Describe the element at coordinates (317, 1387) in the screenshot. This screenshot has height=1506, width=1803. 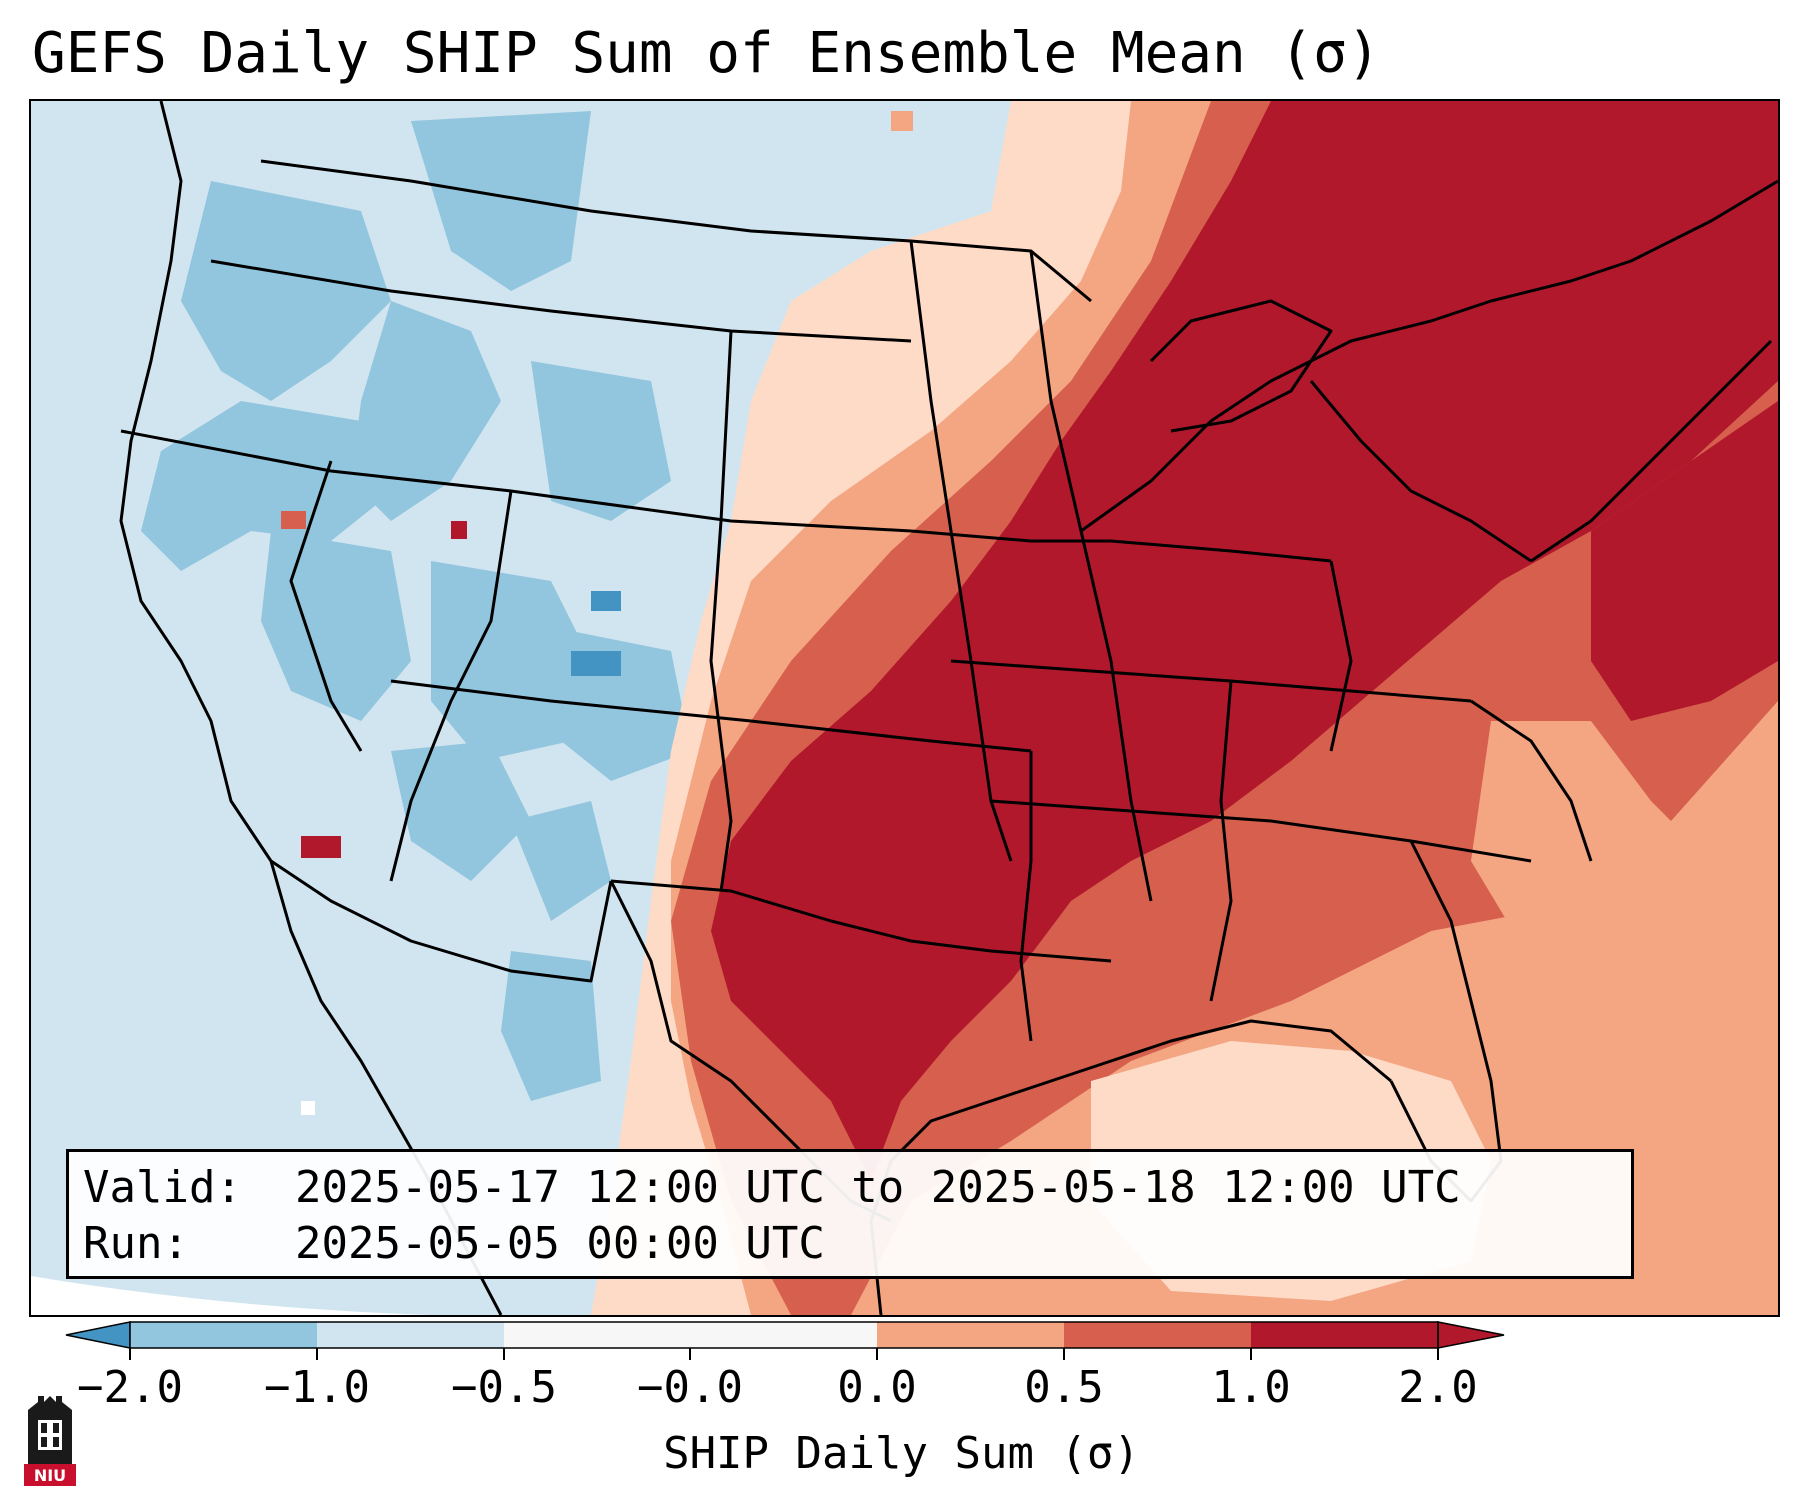
I see `colorbar-tick-label: −1.0` at that location.